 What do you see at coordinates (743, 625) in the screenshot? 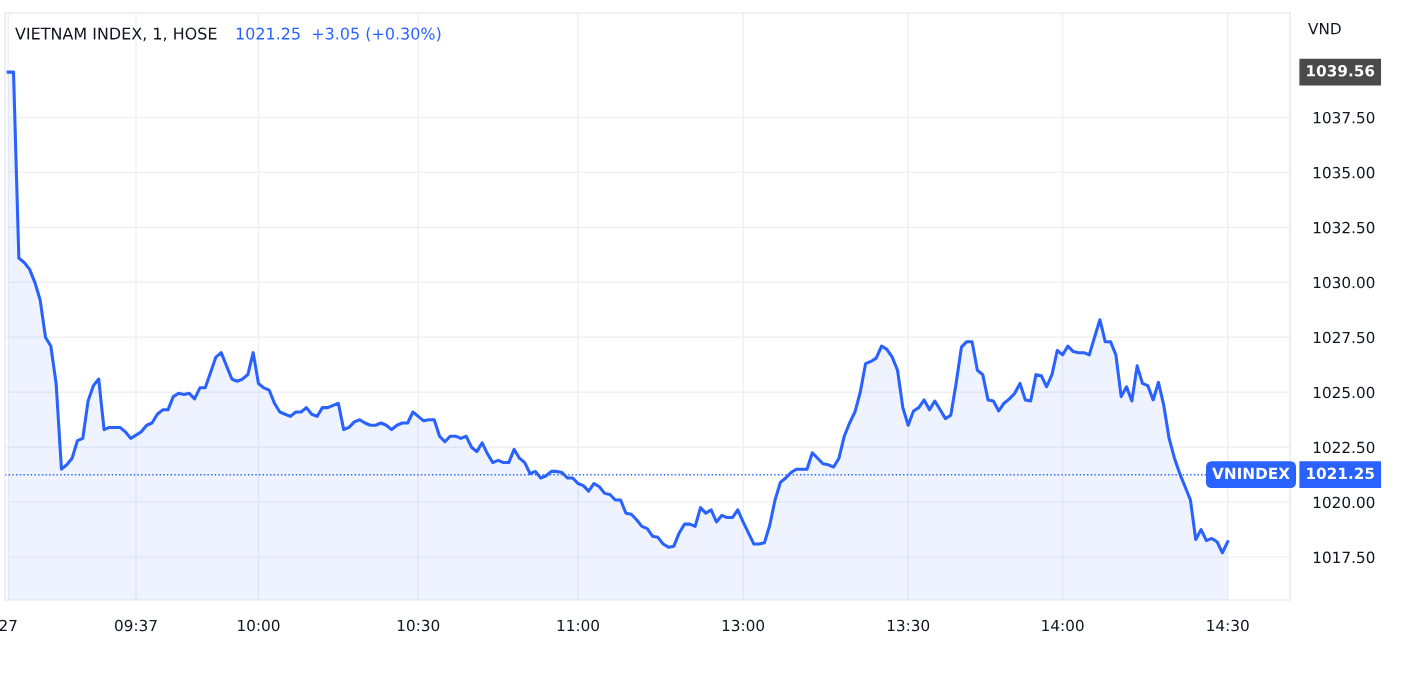
I see `x-tick-label: 13:00` at bounding box center [743, 625].